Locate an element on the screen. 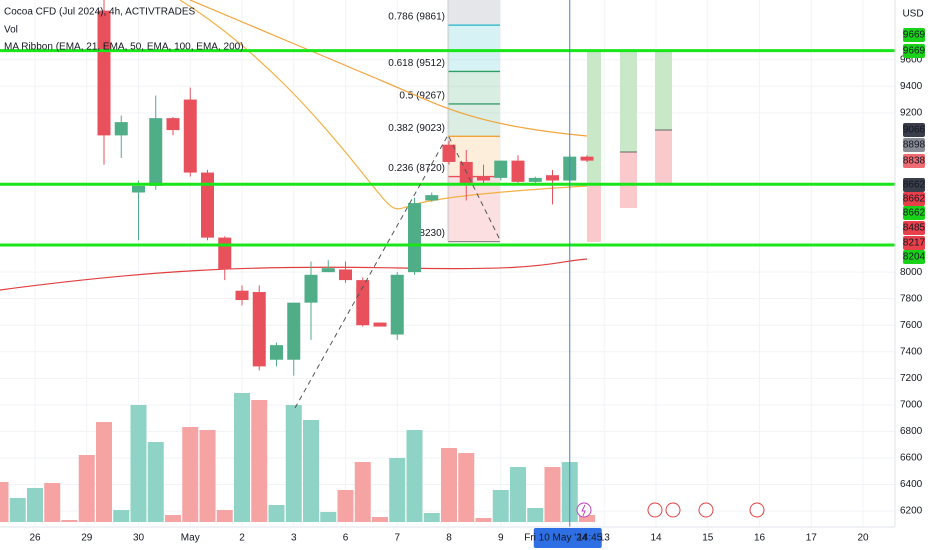 The width and height of the screenshot is (932, 550). events is located at coordinates (670, 510).